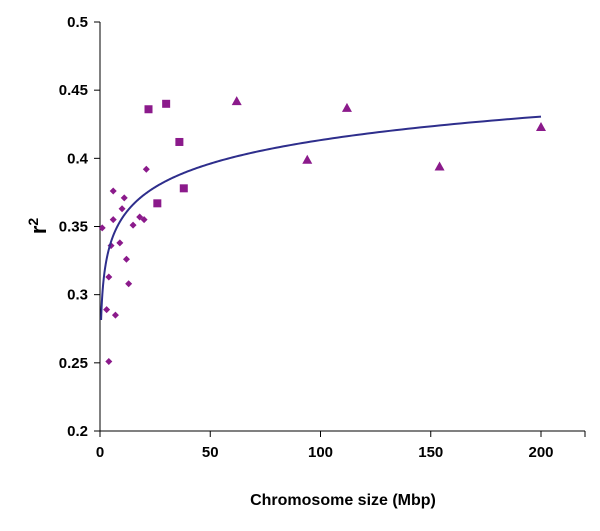  Describe the element at coordinates (430, 452) in the screenshot. I see `x-tick-label: 150` at that location.